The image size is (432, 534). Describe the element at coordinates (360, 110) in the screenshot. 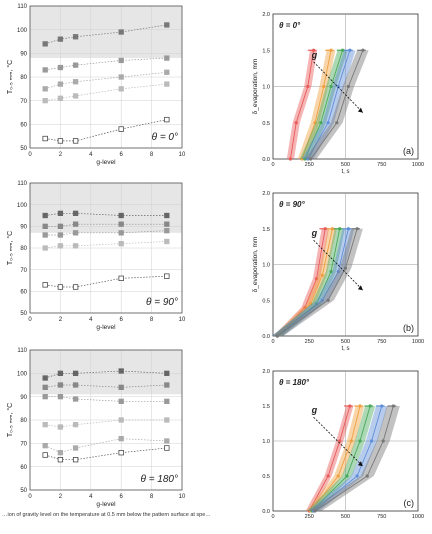

I see `g-arrow-head` at that location.